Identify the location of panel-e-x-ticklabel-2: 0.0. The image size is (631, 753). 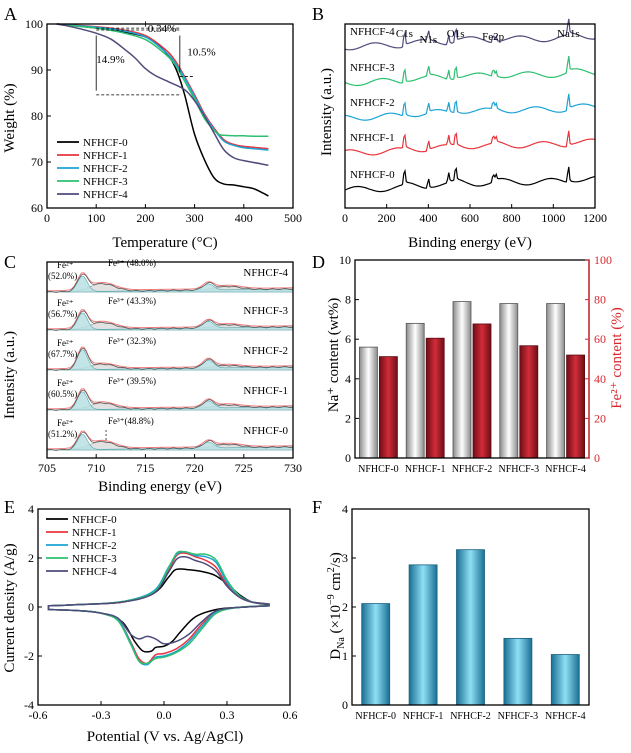
(164, 715).